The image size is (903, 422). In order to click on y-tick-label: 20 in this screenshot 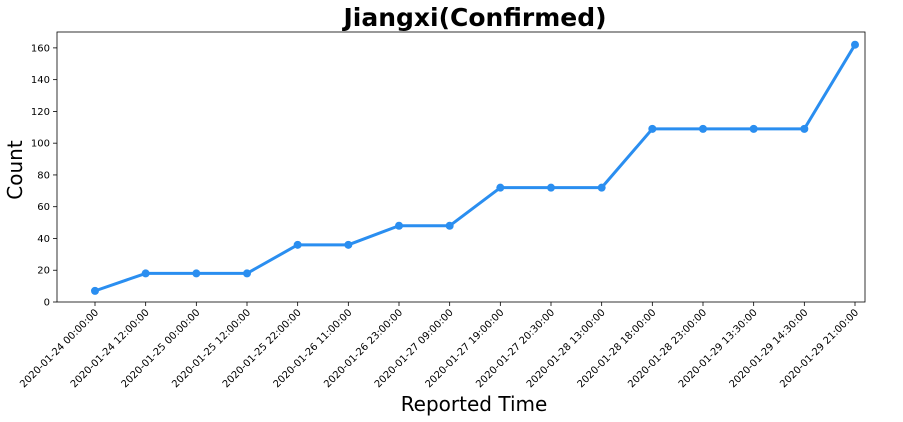, I will do `click(43, 271)`.